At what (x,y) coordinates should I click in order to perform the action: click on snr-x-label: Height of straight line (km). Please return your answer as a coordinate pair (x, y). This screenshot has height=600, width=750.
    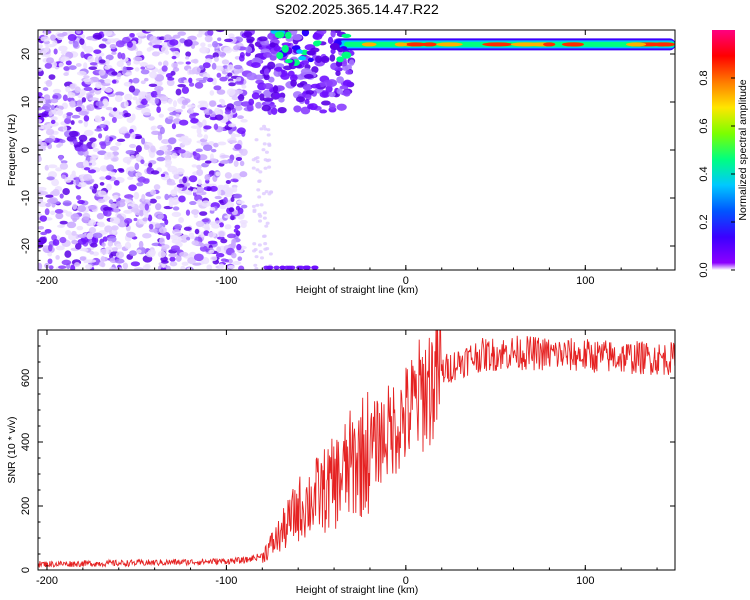
    Looking at the image, I should click on (357, 590).